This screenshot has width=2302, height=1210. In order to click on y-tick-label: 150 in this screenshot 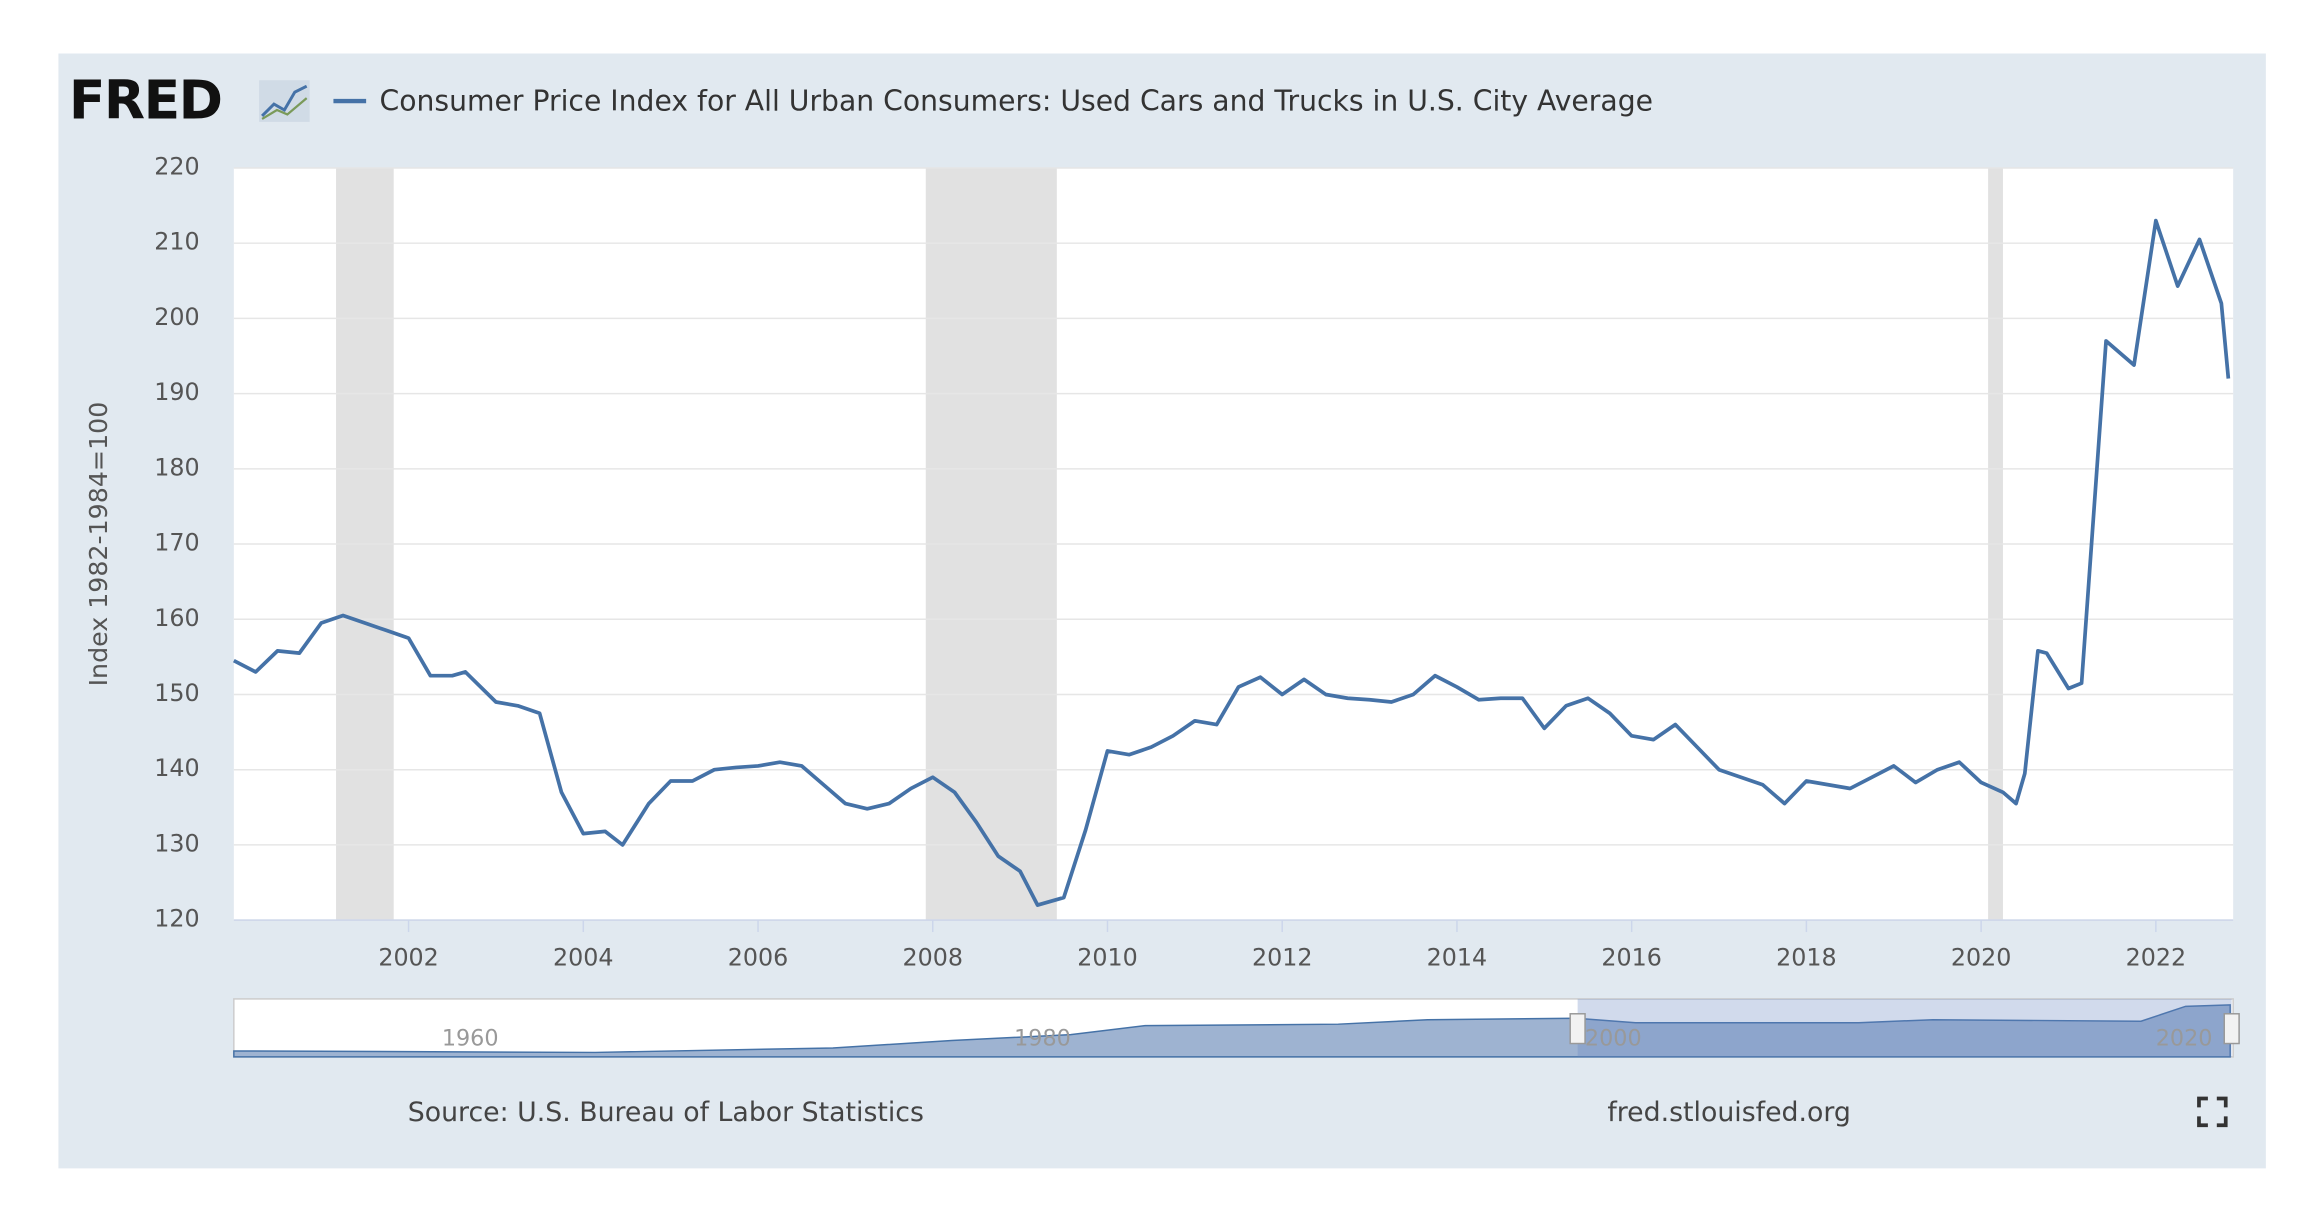, I will do `click(176, 693)`.